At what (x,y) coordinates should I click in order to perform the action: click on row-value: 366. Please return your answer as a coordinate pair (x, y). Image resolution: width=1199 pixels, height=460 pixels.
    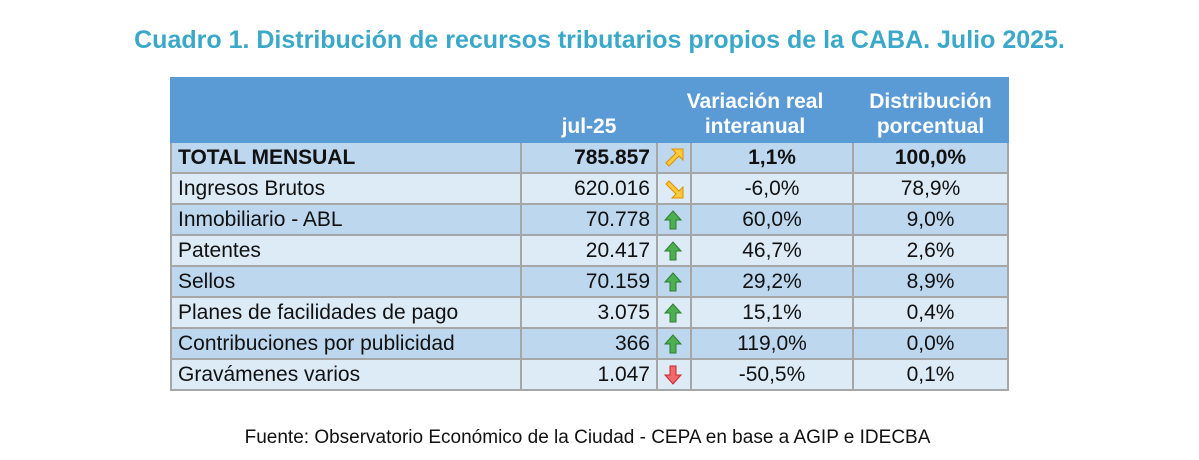
    Looking at the image, I should click on (589, 343).